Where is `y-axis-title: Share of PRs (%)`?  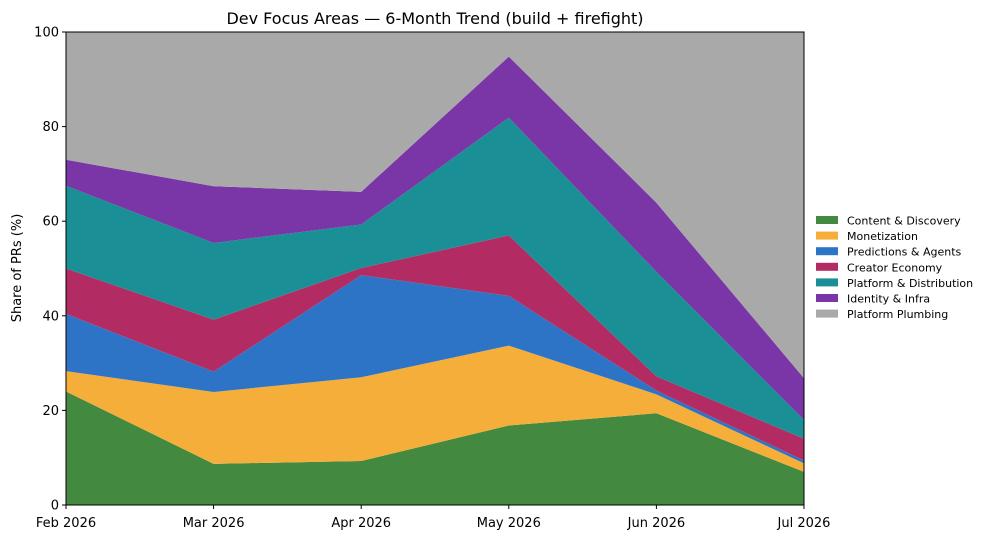 y-axis-title: Share of PRs (%) is located at coordinates (17, 268).